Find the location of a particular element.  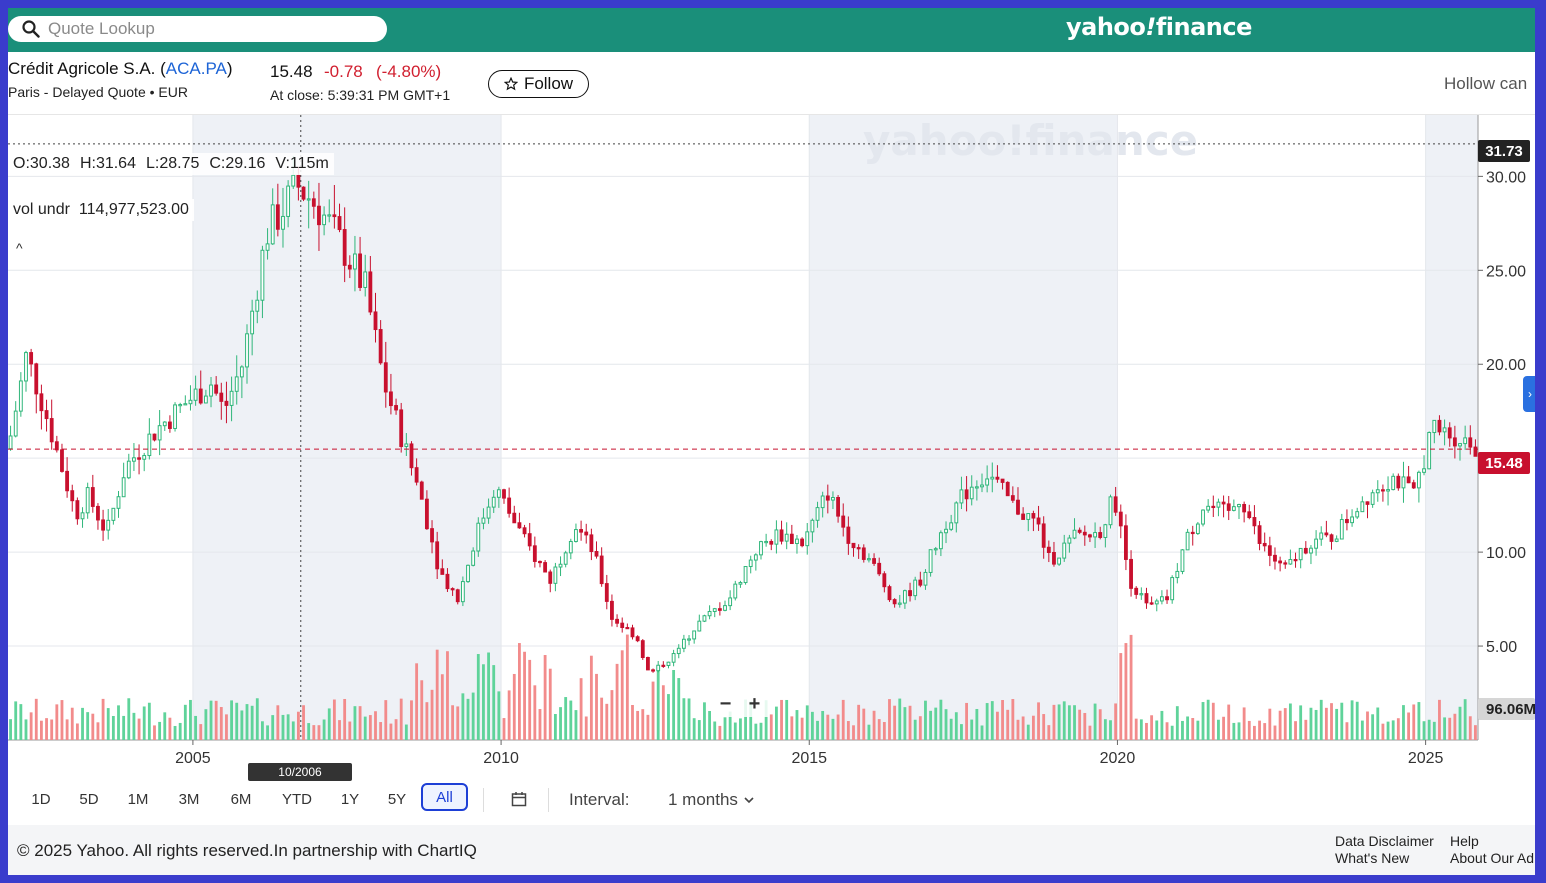

ticker-symbol: ACA.PA is located at coordinates (196, 68).